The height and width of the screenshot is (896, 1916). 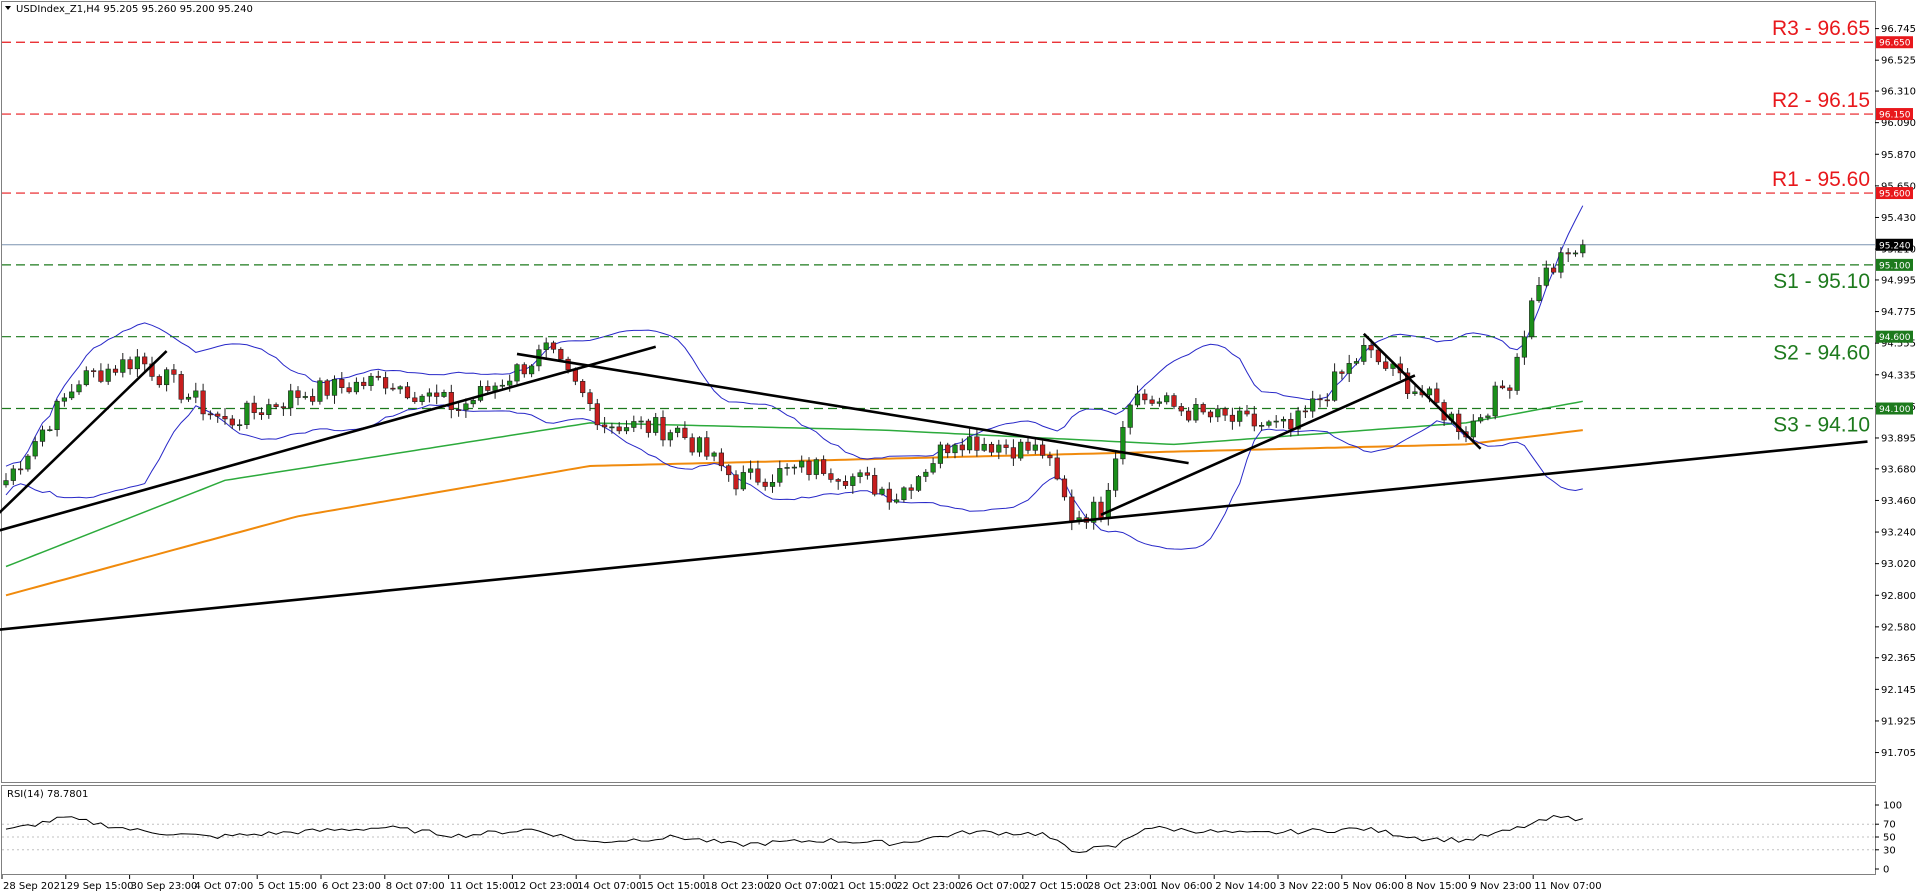 I want to click on collapse-triangle-icon, so click(x=8, y=8).